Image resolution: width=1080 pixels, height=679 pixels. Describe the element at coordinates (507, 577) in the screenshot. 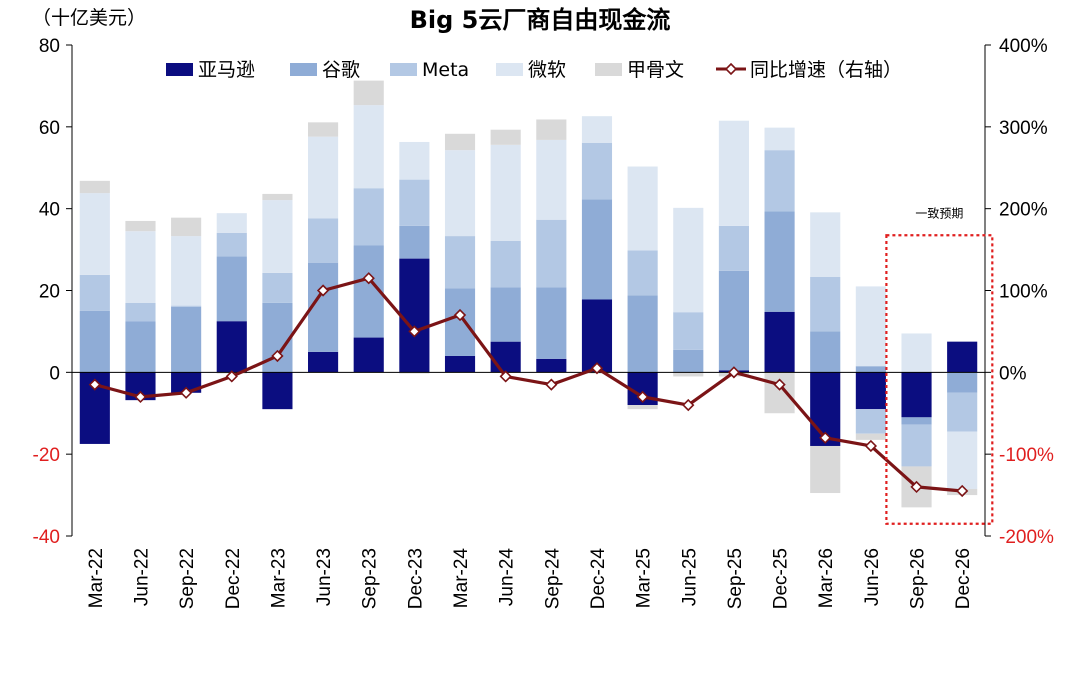

I see `x-tick-label: Jun-24` at that location.